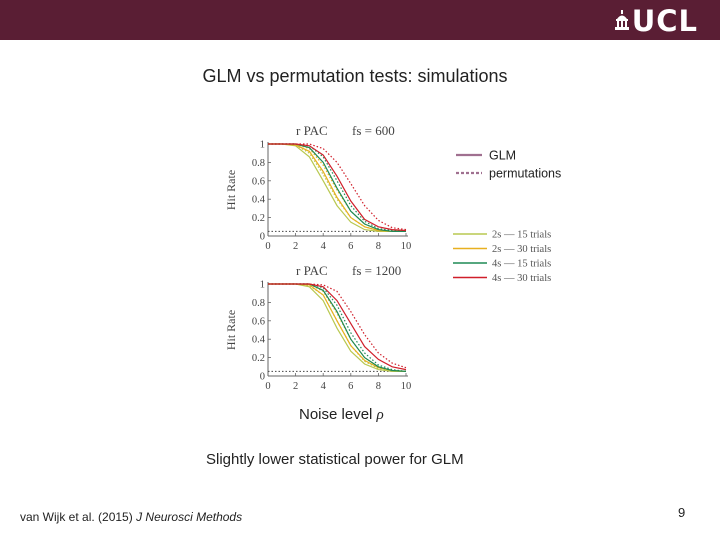  I want to click on panel-title-right: fs = 600, so click(373, 130).